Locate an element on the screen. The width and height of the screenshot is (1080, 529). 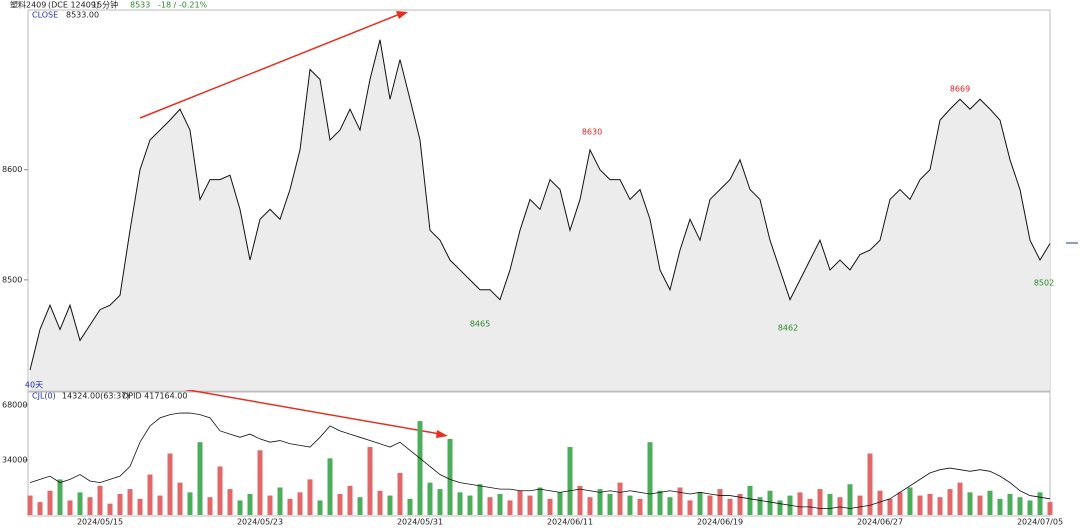
y-tick-label: 8500 is located at coordinates (12, 279).